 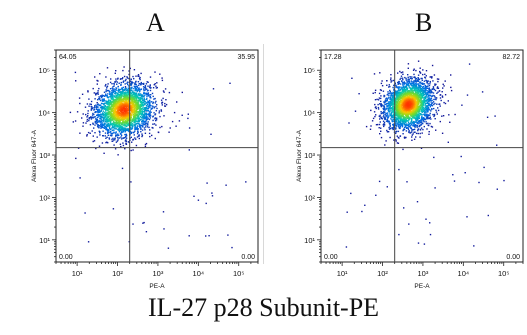 I want to click on panel-label-b: B, so click(x=424, y=22).